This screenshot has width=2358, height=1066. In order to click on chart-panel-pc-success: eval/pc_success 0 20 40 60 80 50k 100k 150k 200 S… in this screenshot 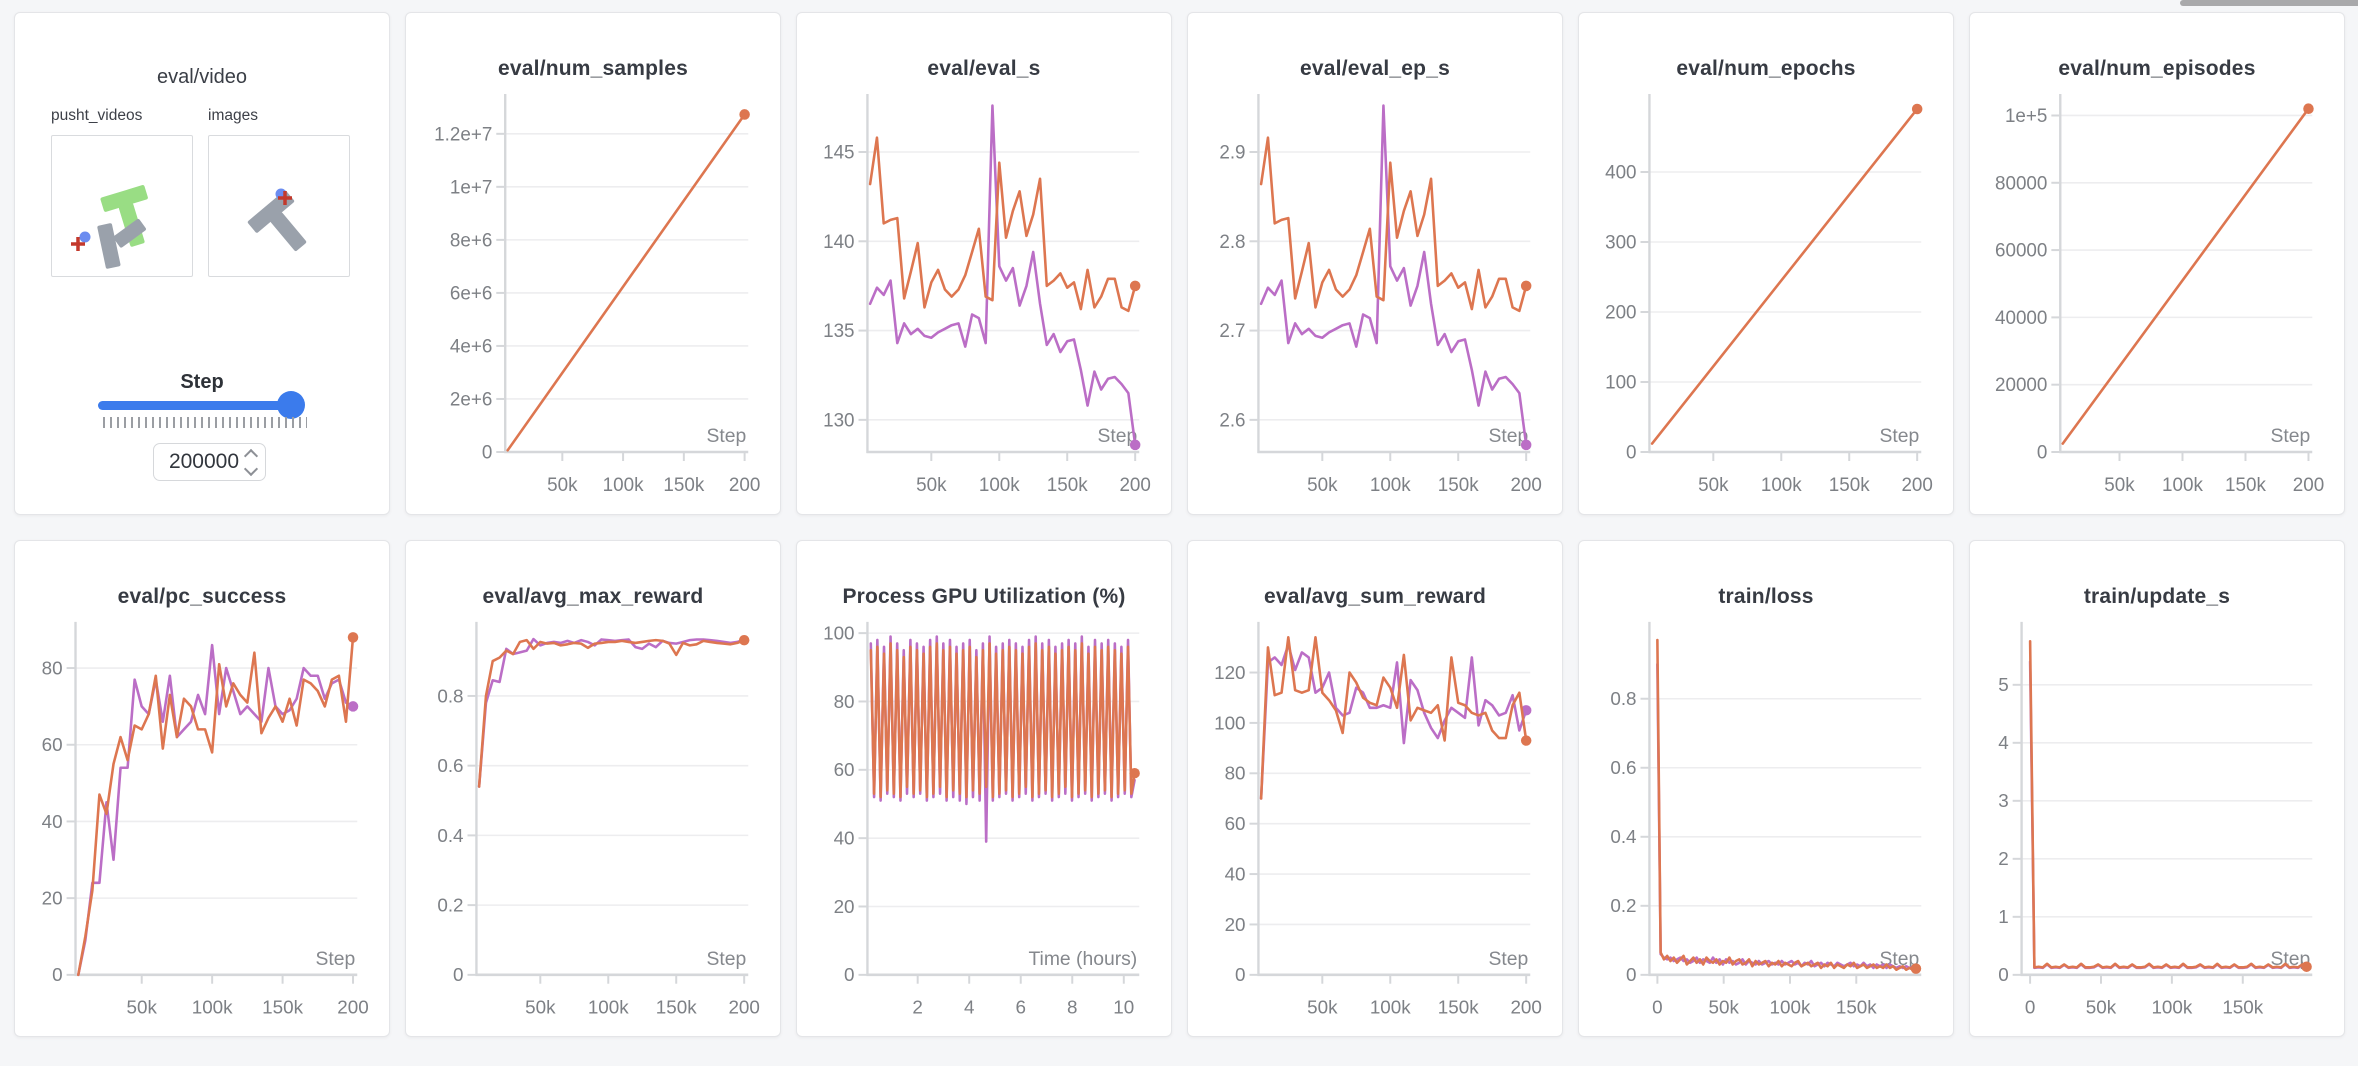, I will do `click(202, 788)`.